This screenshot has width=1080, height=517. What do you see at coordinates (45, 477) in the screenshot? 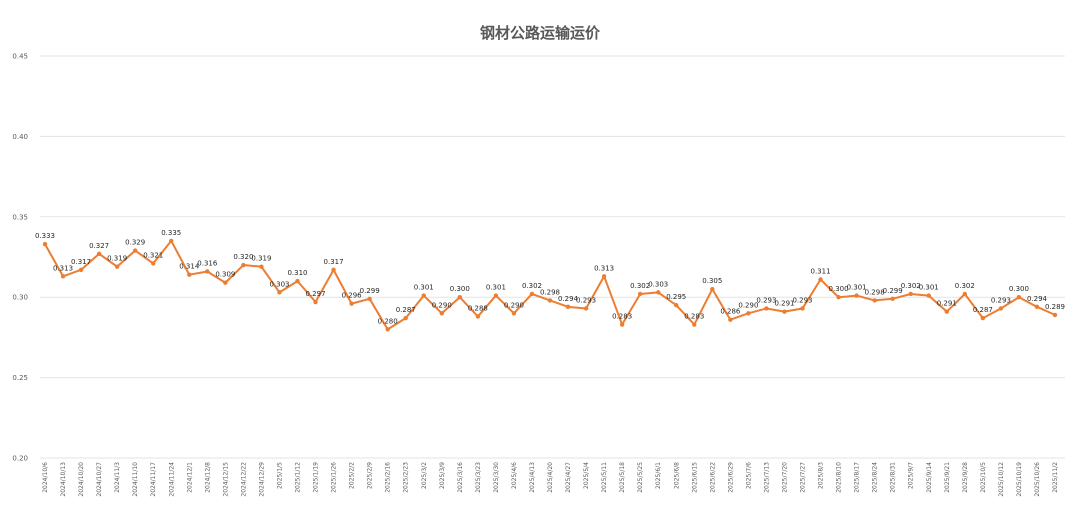
I see `x-tick-label: 2024/10/6` at bounding box center [45, 477].